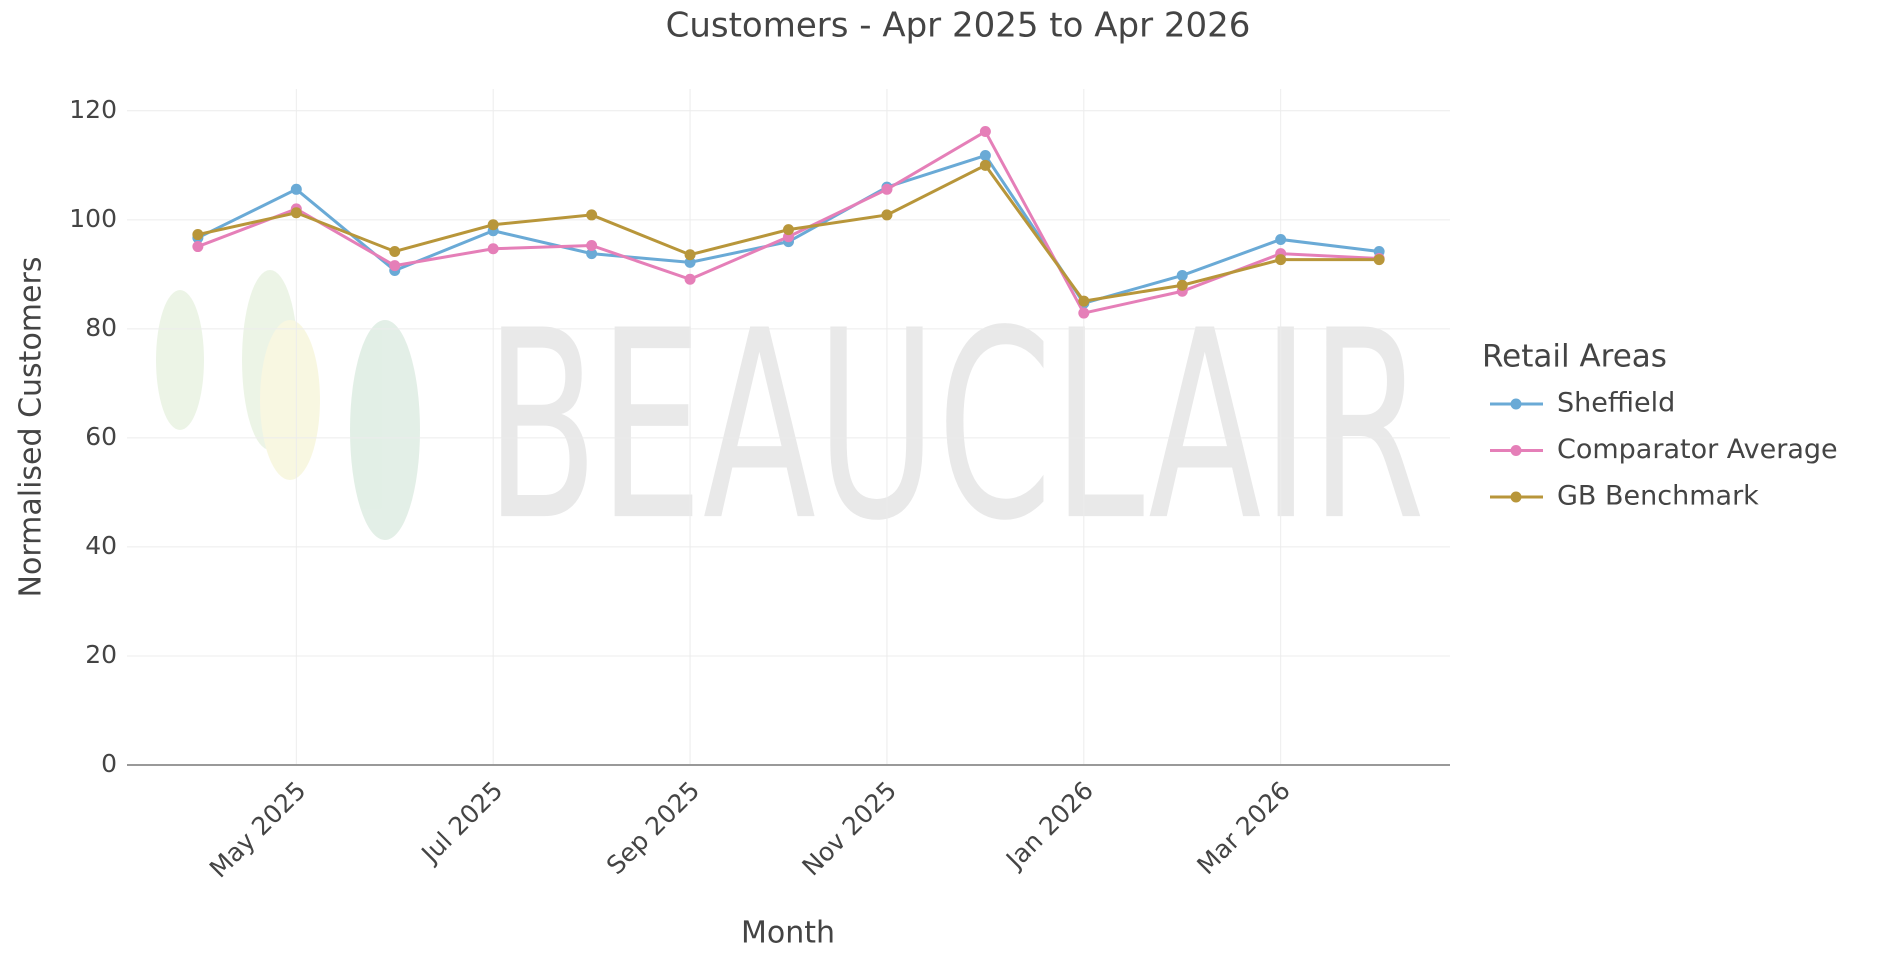 This screenshot has width=1902, height=954. Describe the element at coordinates (93, 218) in the screenshot. I see `y-tick-label: 100` at that location.